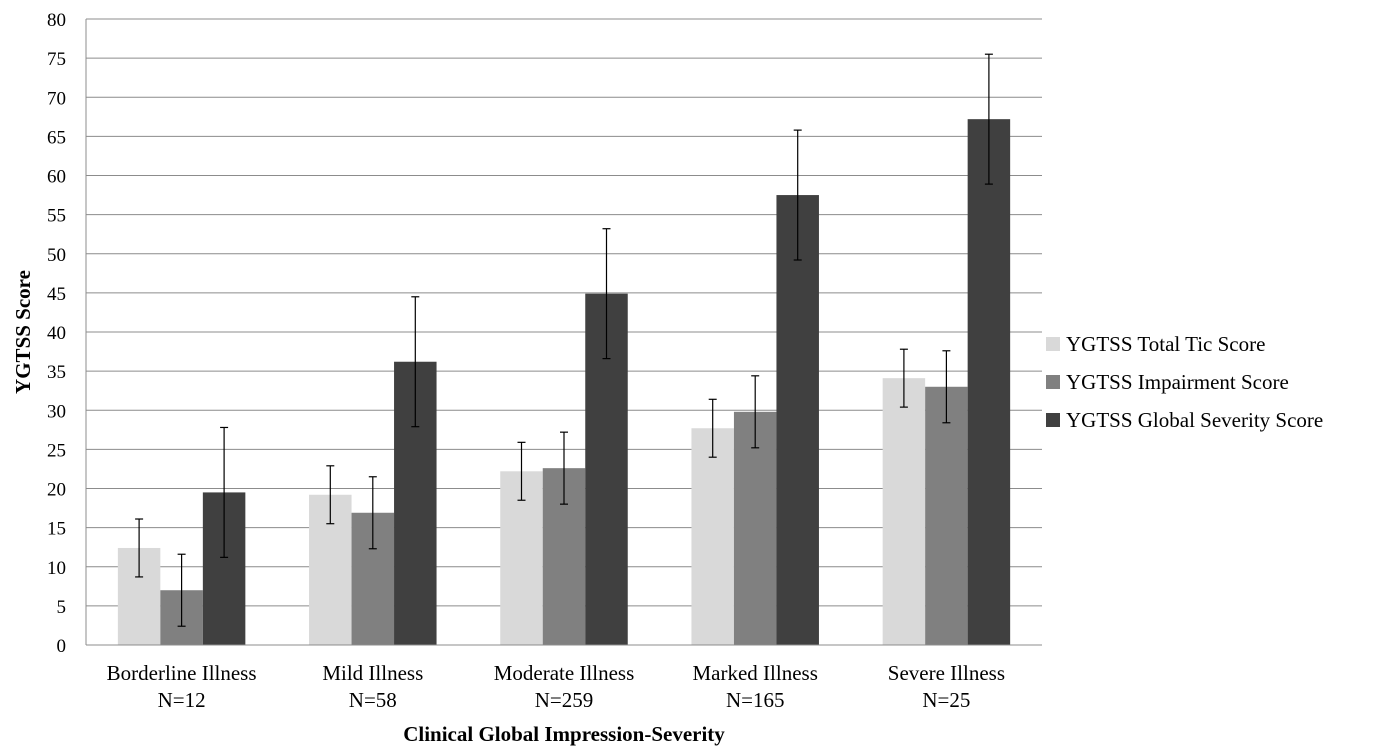  What do you see at coordinates (1165, 344) in the screenshot?
I see `legend-label: YGTSS Total Tic Score` at bounding box center [1165, 344].